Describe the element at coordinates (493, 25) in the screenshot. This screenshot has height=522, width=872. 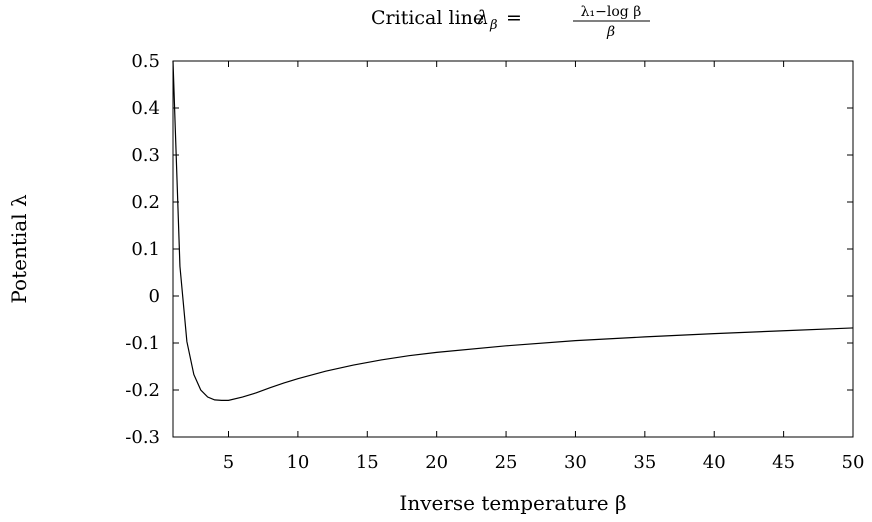
I see `chart-title-subscript: β` at that location.